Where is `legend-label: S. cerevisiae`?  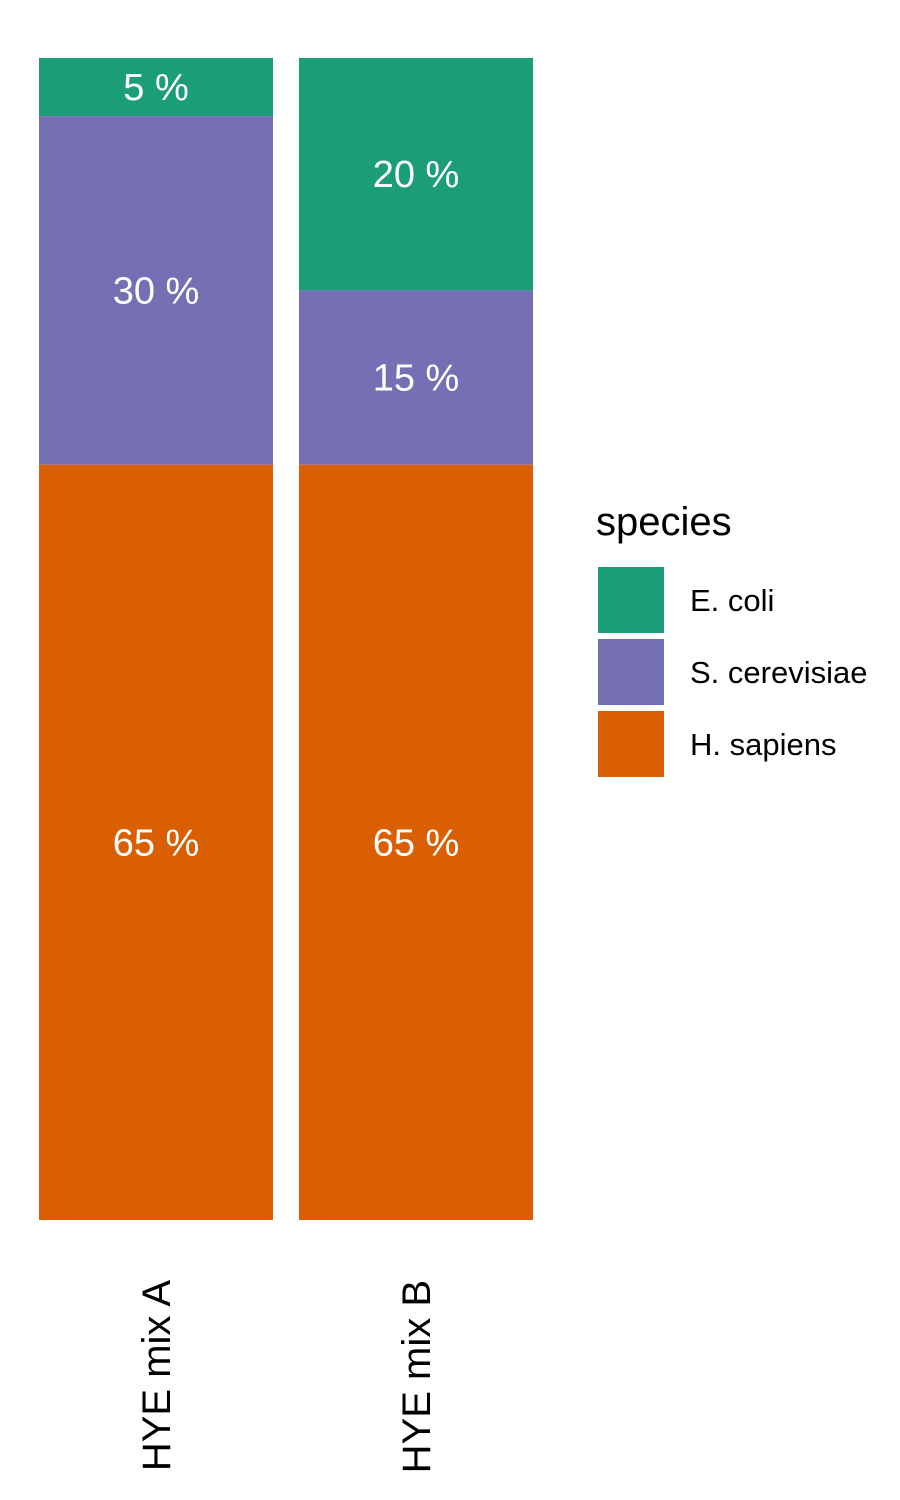
legend-label: S. cerevisiae is located at coordinates (778, 672).